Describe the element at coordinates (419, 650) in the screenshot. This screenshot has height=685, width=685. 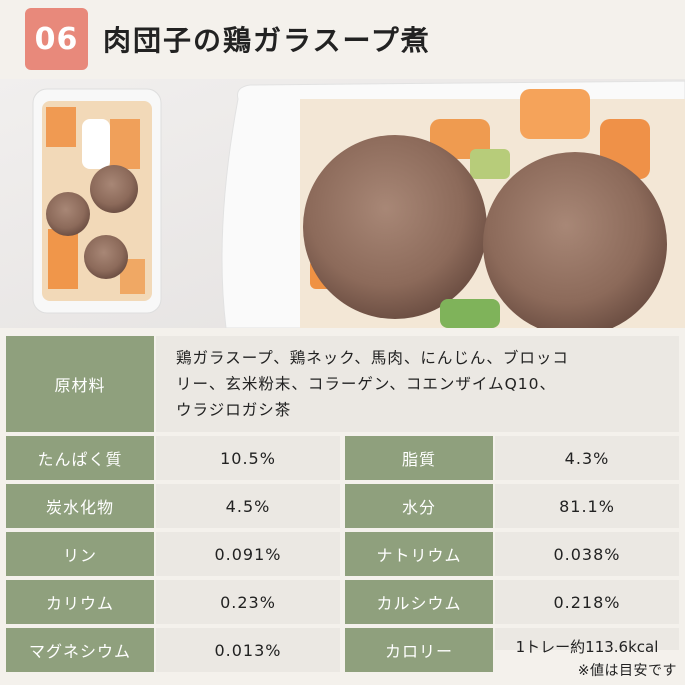
I see `nutrient-label-calories: カロリー` at that location.